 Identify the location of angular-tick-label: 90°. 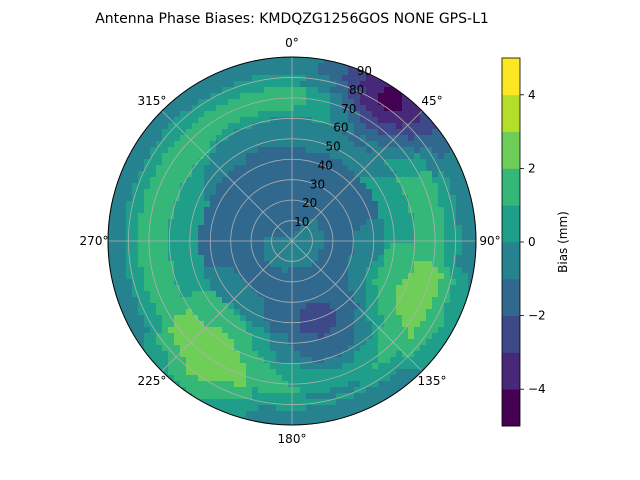
(489, 241).